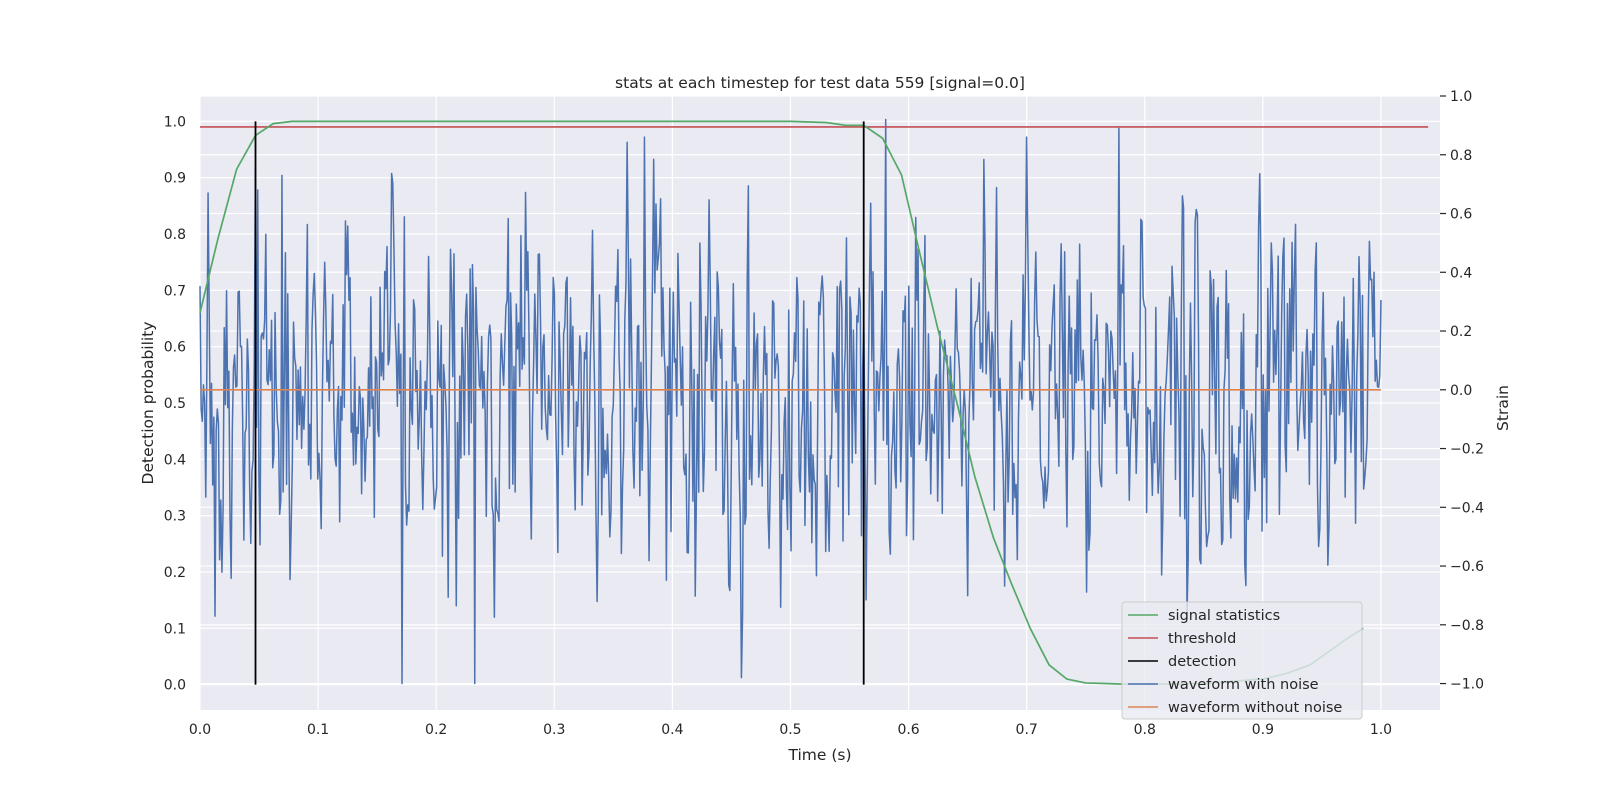 The height and width of the screenshot is (800, 1600). I want to click on y-tick-label: 0.2, so click(175, 573).